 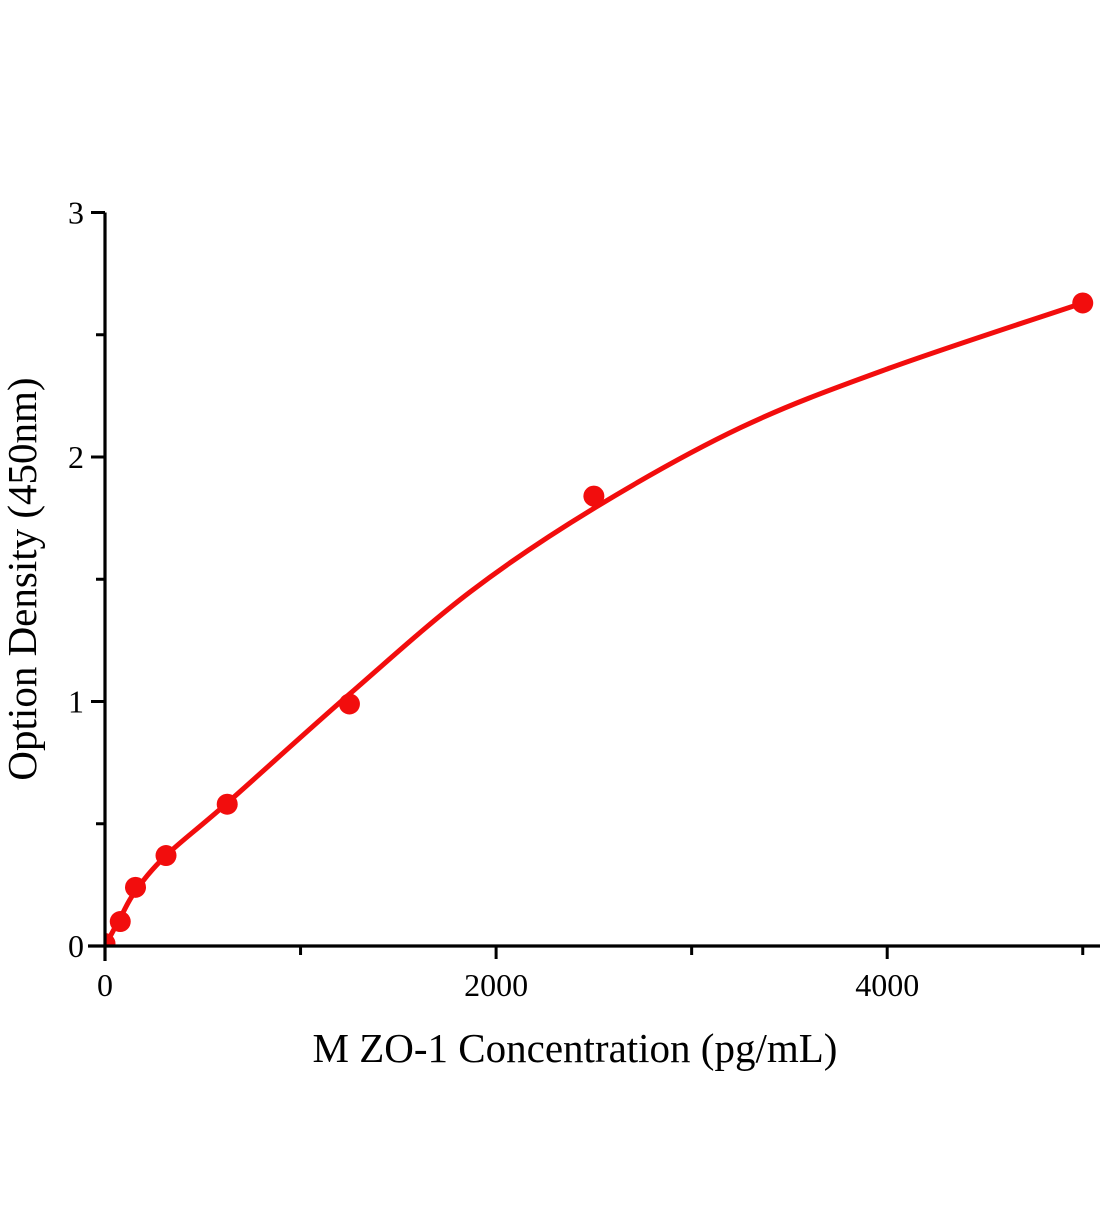 I want to click on x-tick-label: 2000, so click(x=496, y=985).